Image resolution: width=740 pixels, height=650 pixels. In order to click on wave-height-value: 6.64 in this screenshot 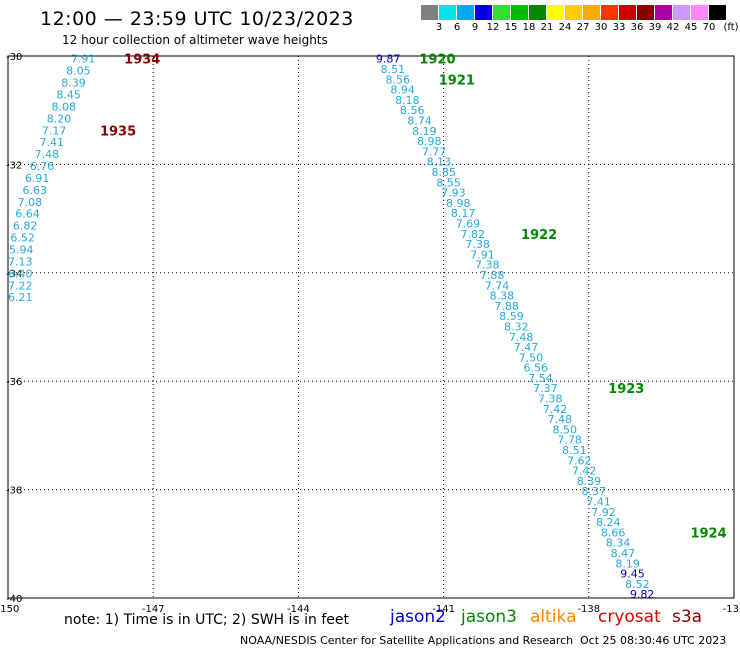, I will do `click(27, 214)`.